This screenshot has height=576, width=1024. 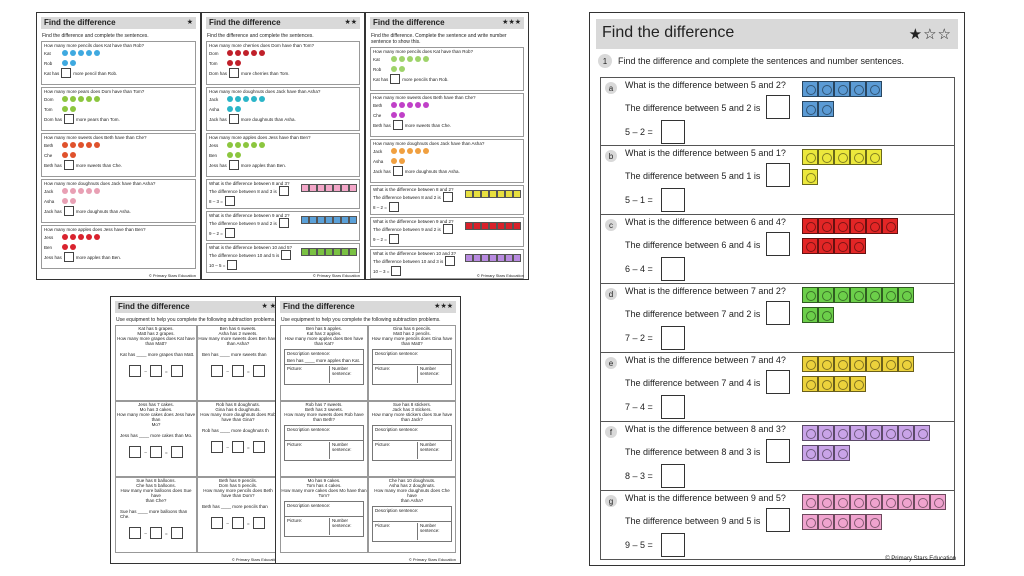 I want to click on problem-line: than Matt?, so click(x=412, y=343).